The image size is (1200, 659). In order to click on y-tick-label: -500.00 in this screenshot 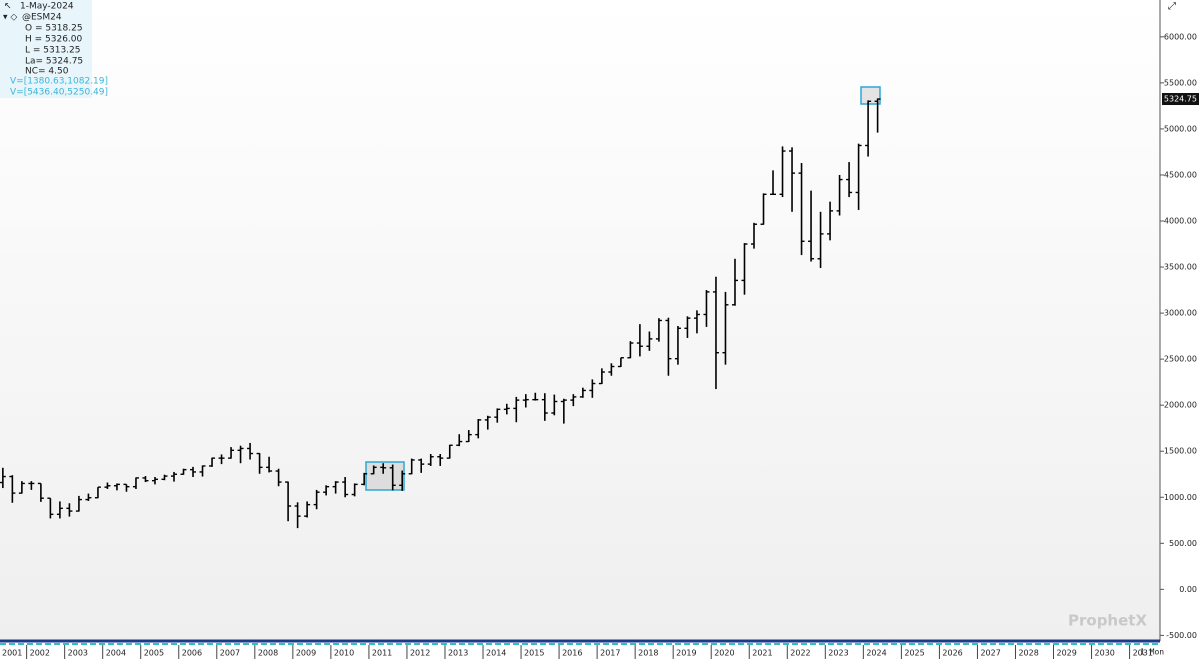, I will do `click(1181, 635)`.